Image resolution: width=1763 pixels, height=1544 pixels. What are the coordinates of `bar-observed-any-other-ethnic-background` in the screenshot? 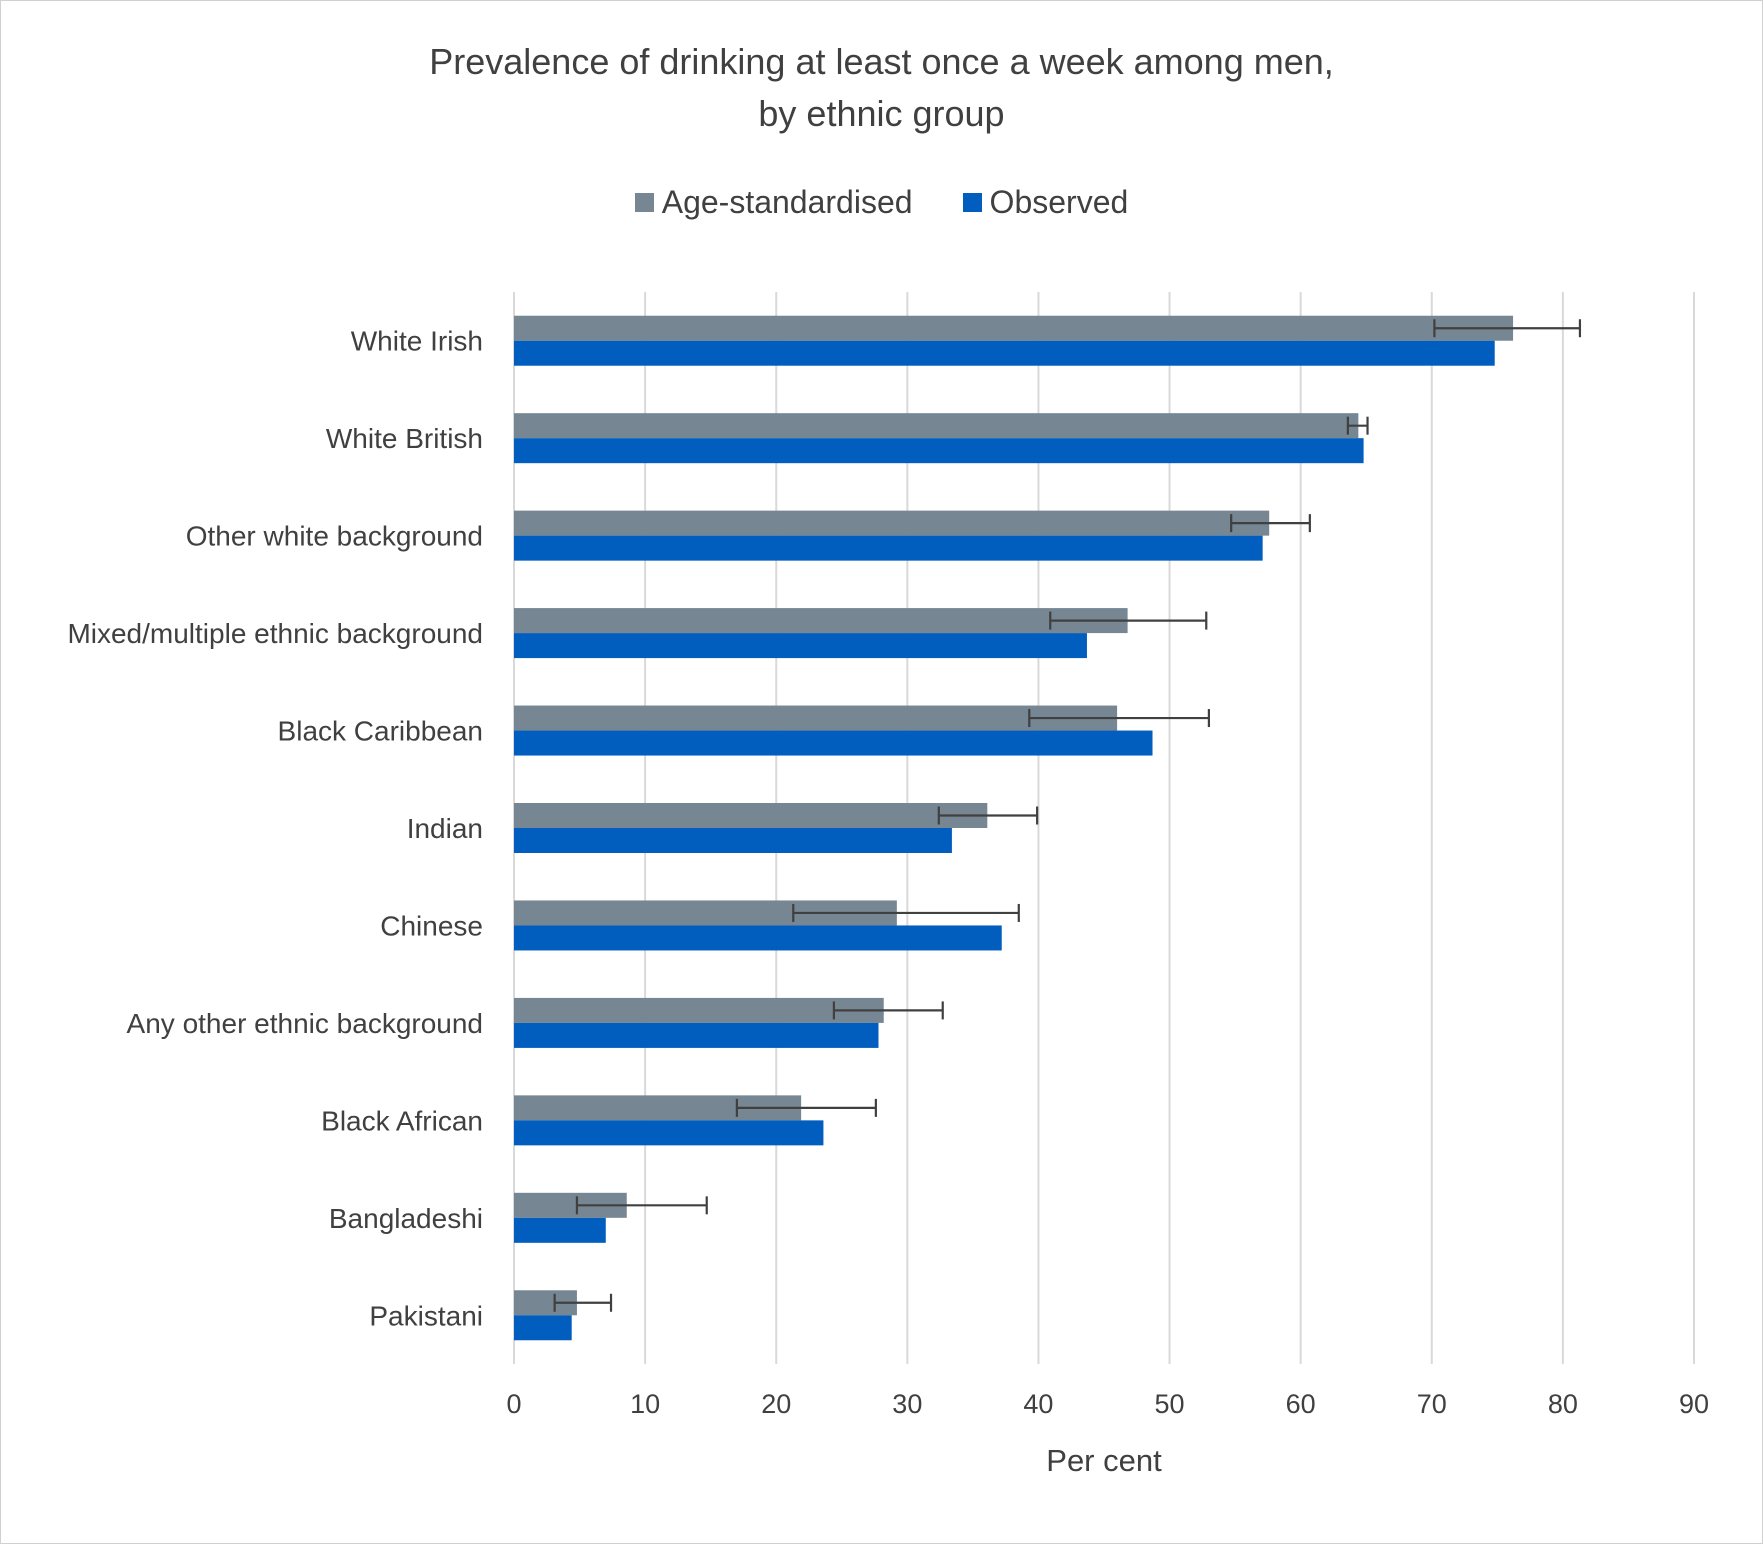 It's located at (696, 1035).